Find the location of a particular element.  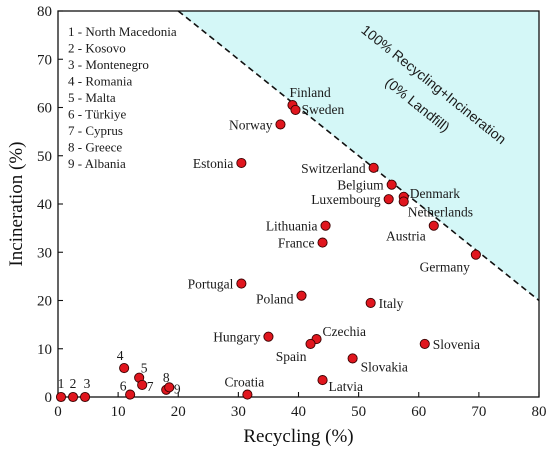

data-label: Luxembourg is located at coordinates (346, 199).